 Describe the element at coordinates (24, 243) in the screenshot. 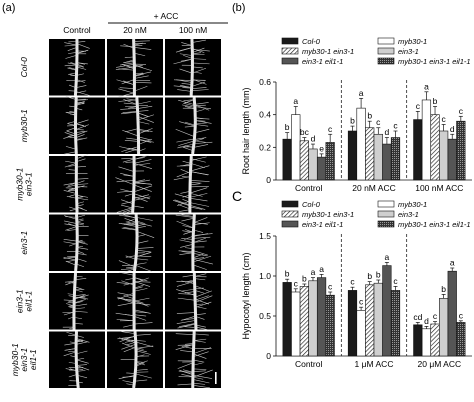

I see `row-label-text: ein3-1` at that location.